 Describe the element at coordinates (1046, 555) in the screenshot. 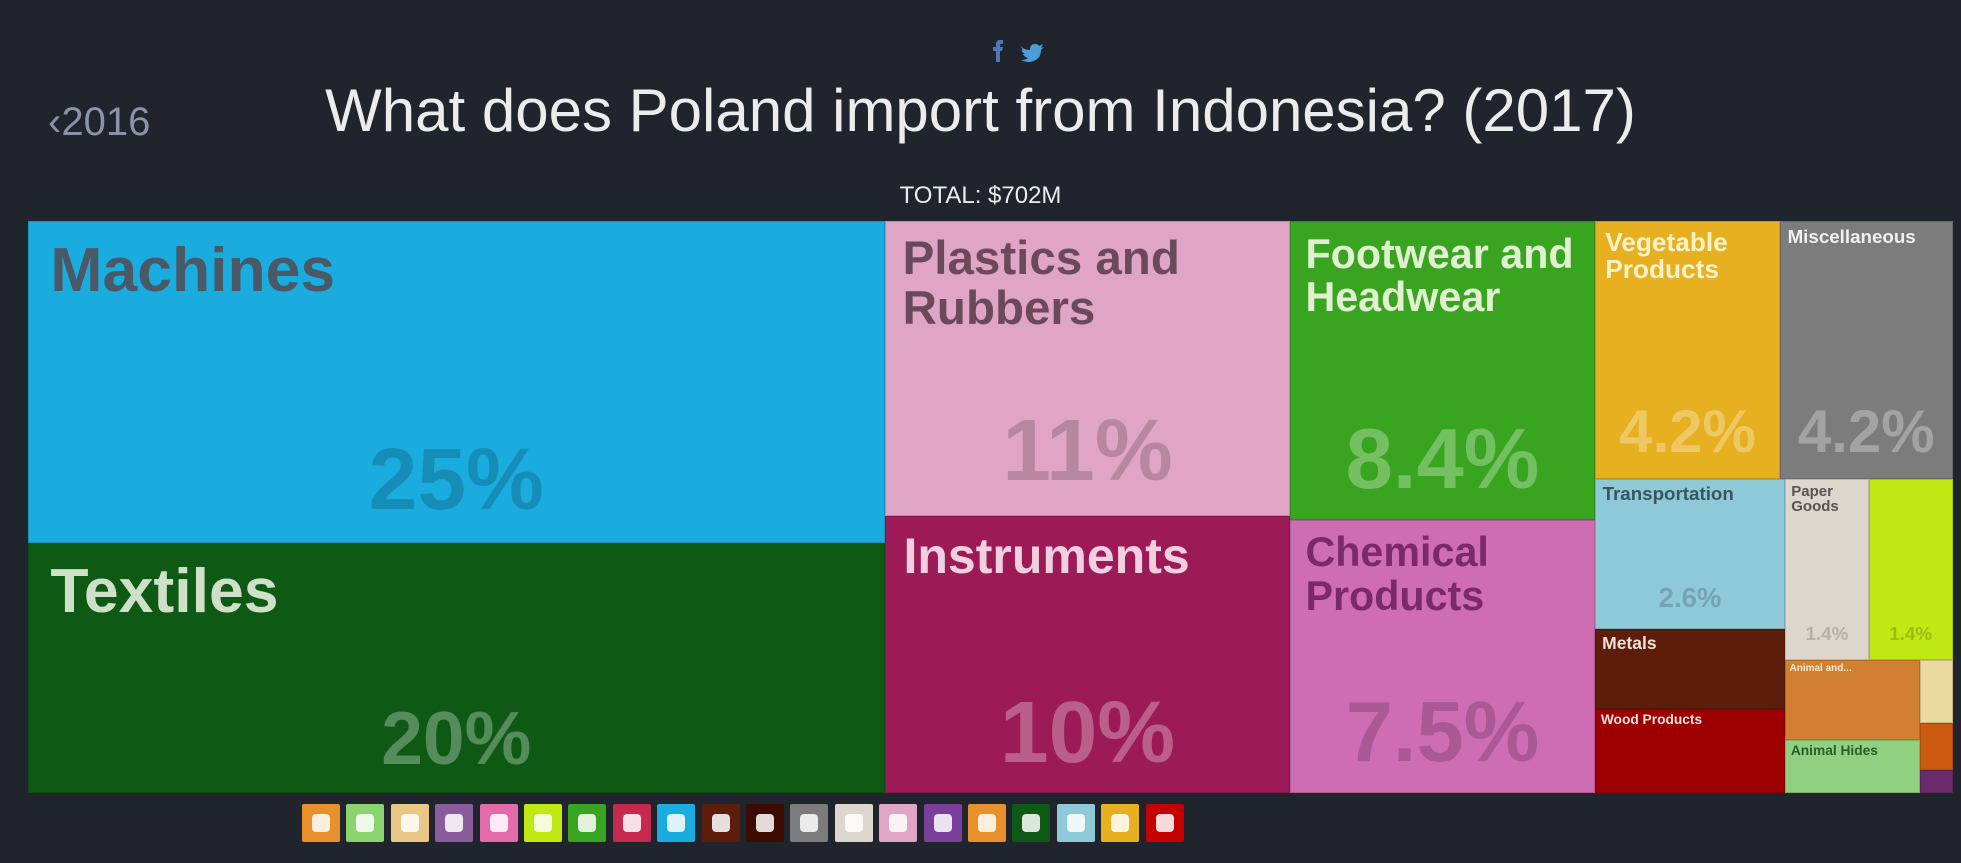

I see `cell-label: Instruments` at that location.